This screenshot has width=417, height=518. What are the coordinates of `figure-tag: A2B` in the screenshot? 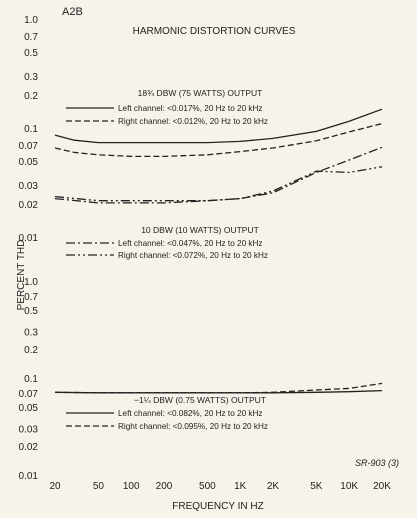 It's located at (72, 12).